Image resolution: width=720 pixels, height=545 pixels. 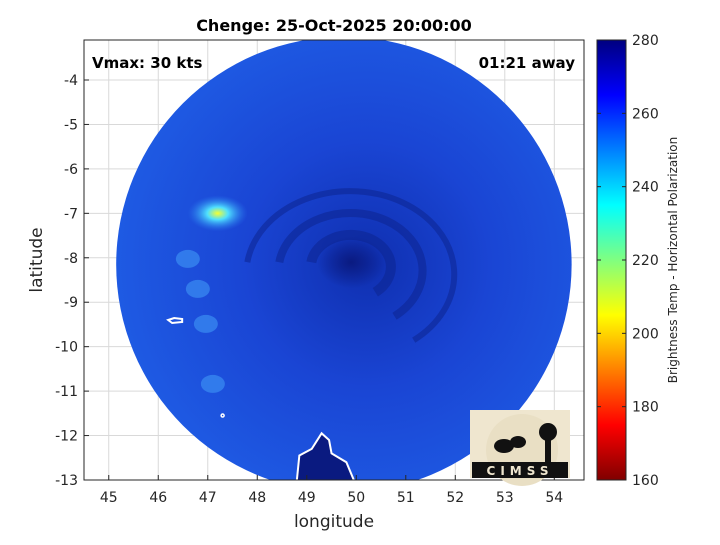 What do you see at coordinates (356, 498) in the screenshot?
I see `x-tick-label: 50` at bounding box center [356, 498].